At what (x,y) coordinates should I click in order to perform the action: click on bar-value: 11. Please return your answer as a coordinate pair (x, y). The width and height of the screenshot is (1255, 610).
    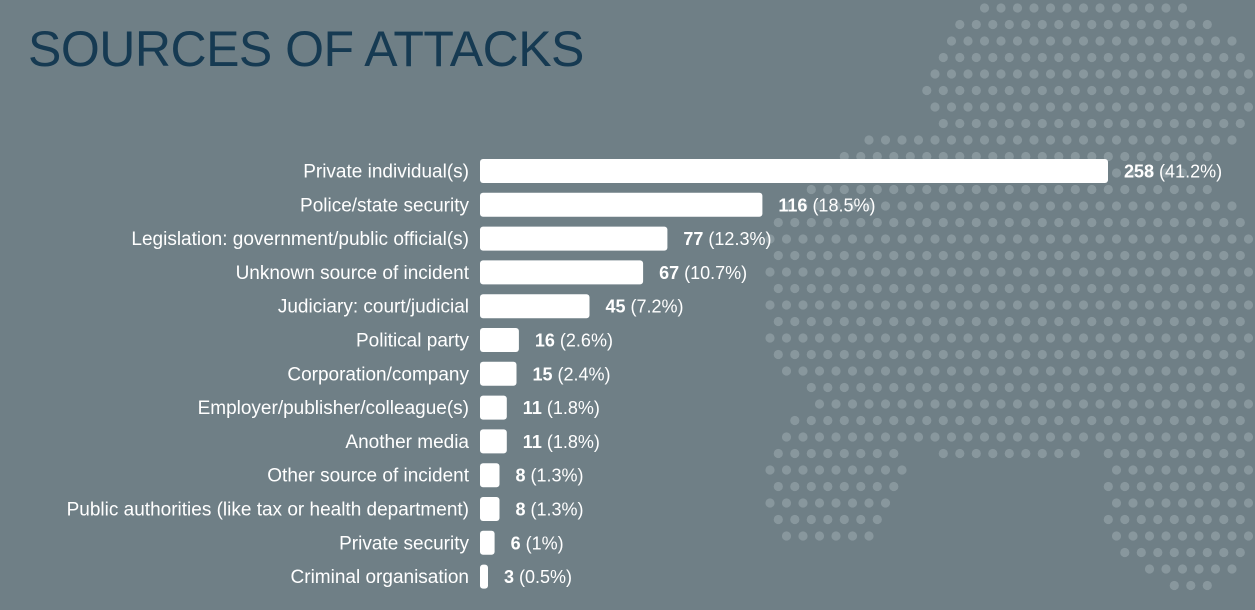
    Looking at the image, I should click on (532, 408).